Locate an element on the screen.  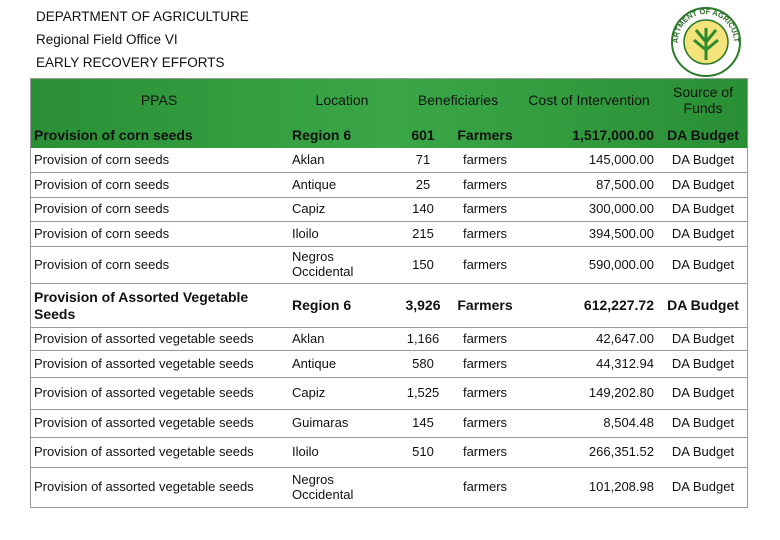
table-cell: 266,351.52 is located at coordinates (621, 452).